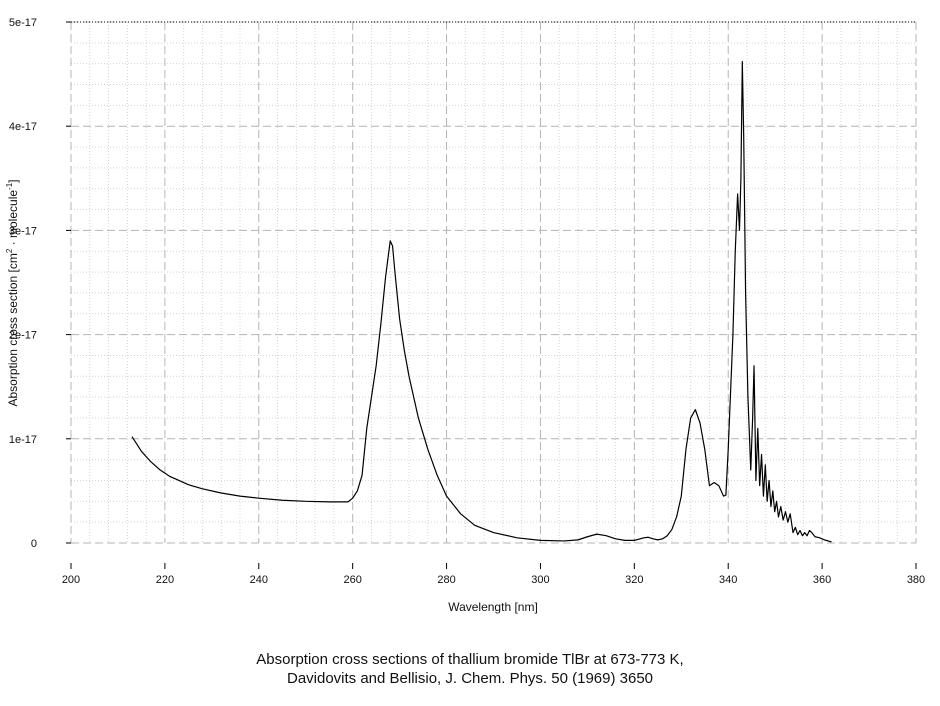 Image resolution: width=940 pixels, height=706 pixels. Describe the element at coordinates (23, 336) in the screenshot. I see `y-tick-label: 2e-17` at that location.